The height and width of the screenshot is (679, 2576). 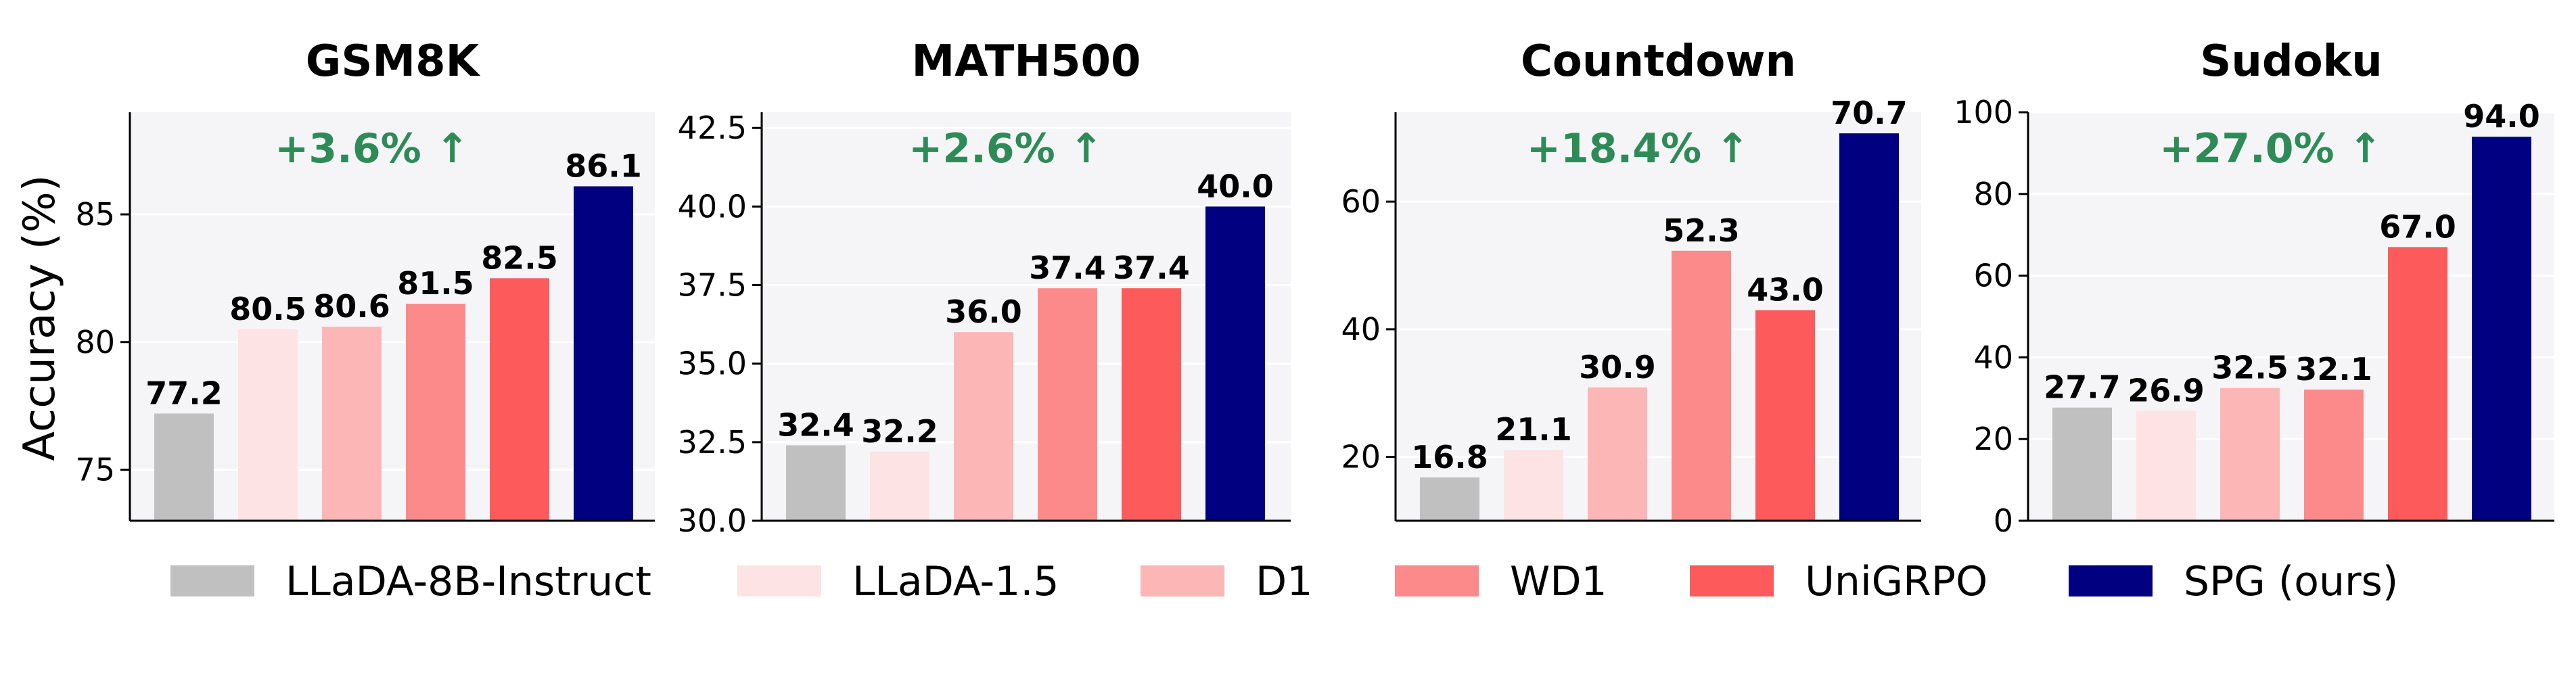 I want to click on improvement-annotation: +2.6% ↑, so click(x=1005, y=148).